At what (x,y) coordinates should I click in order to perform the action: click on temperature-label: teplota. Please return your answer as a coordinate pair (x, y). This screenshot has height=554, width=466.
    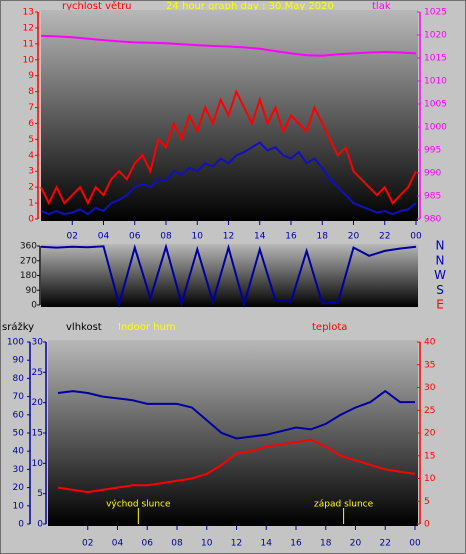
    Looking at the image, I should click on (329, 327).